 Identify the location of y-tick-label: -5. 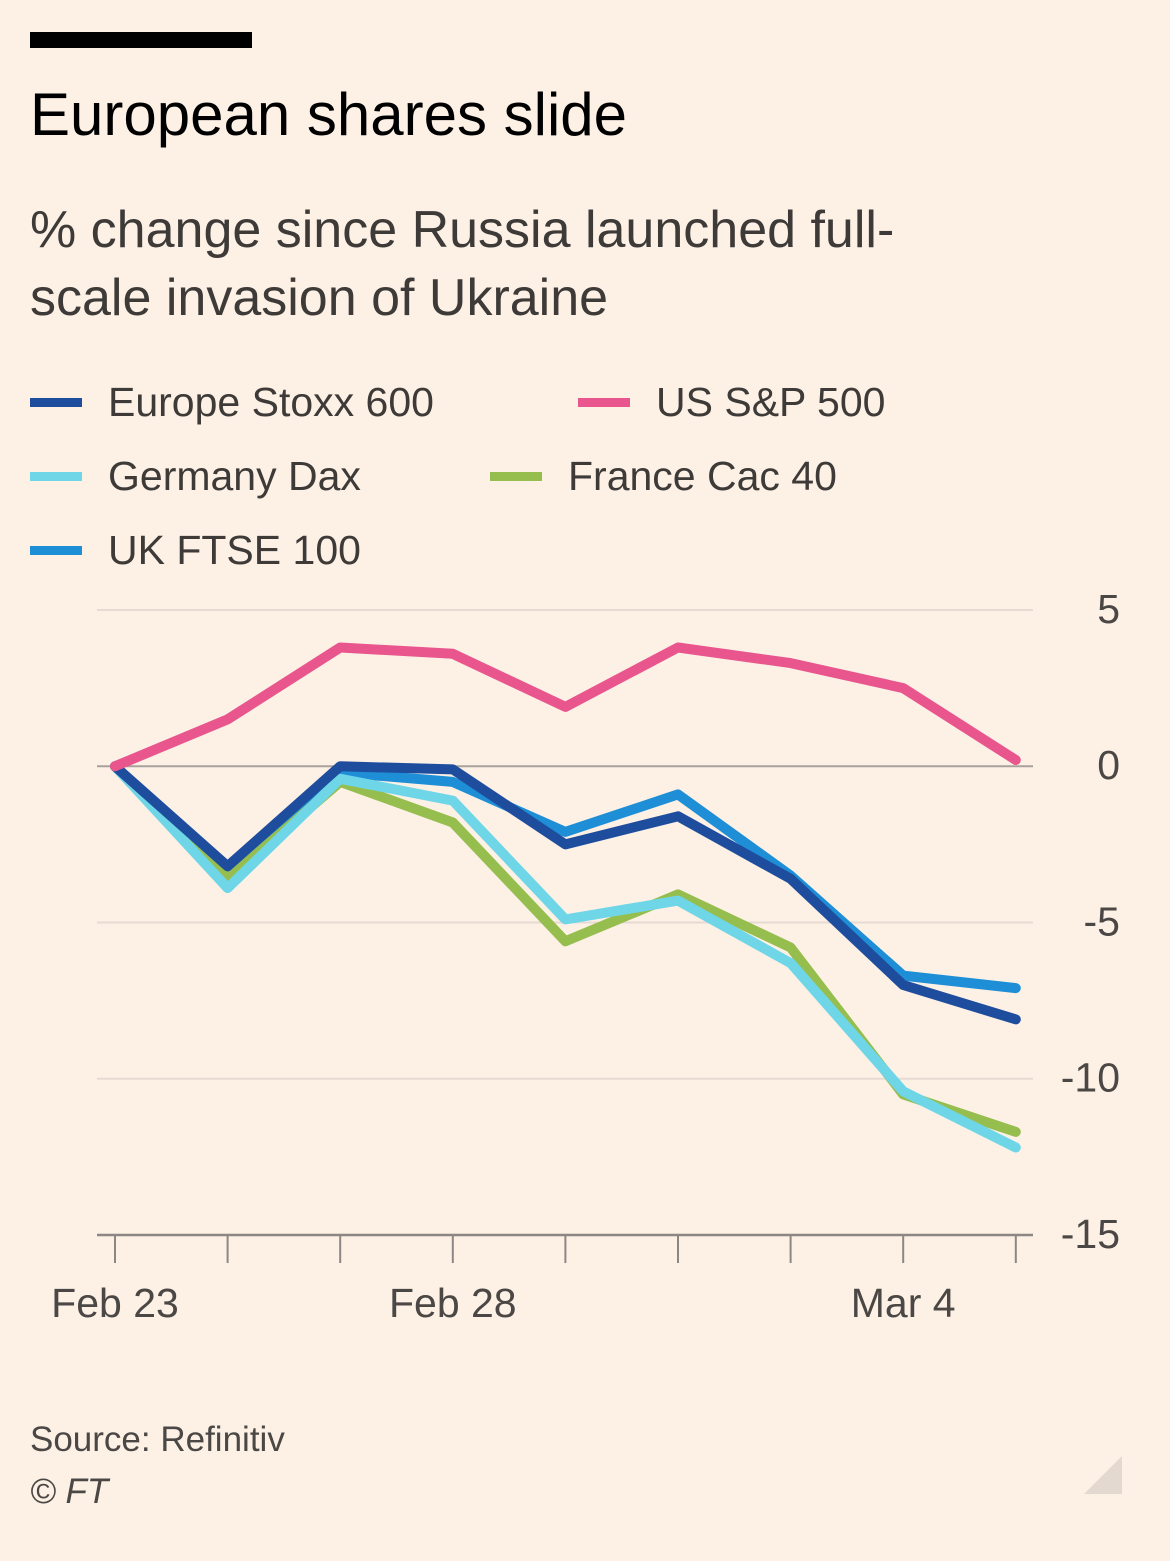
(1102, 921).